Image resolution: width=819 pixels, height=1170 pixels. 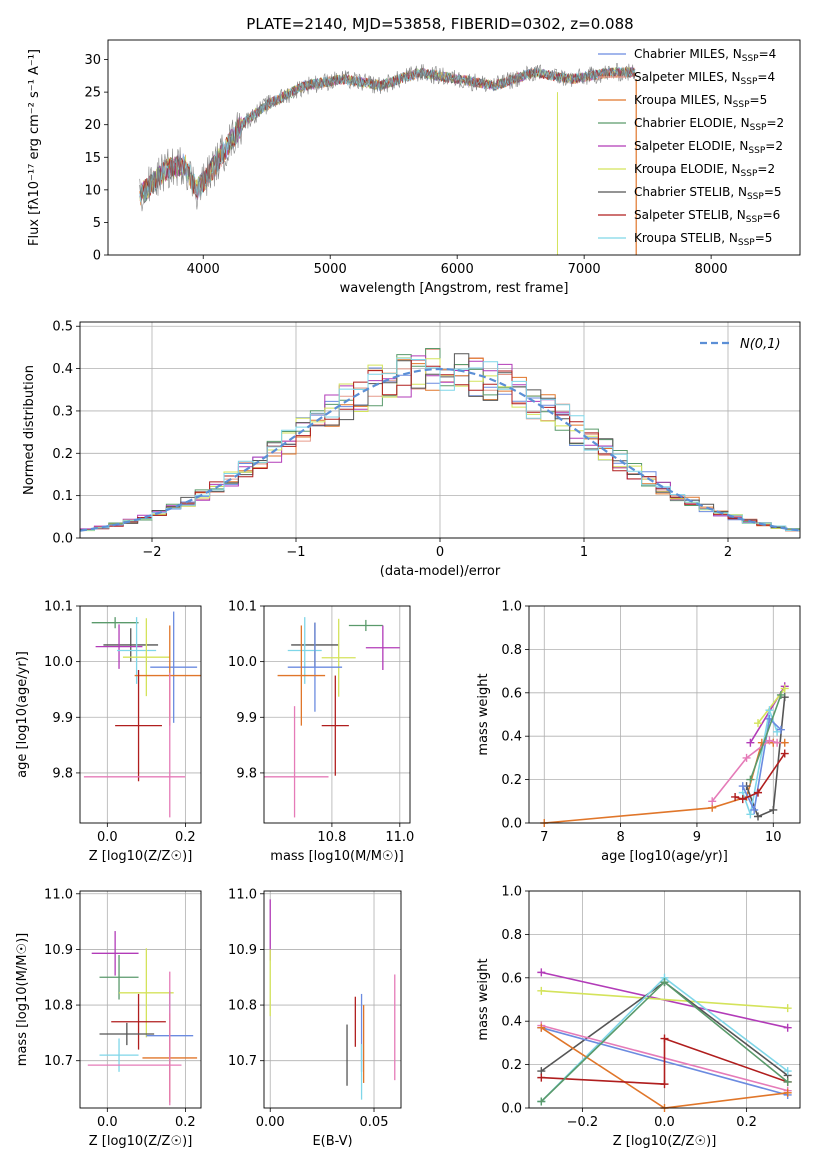 I want to click on y-tick-label: 10.9, so click(x=242, y=950).